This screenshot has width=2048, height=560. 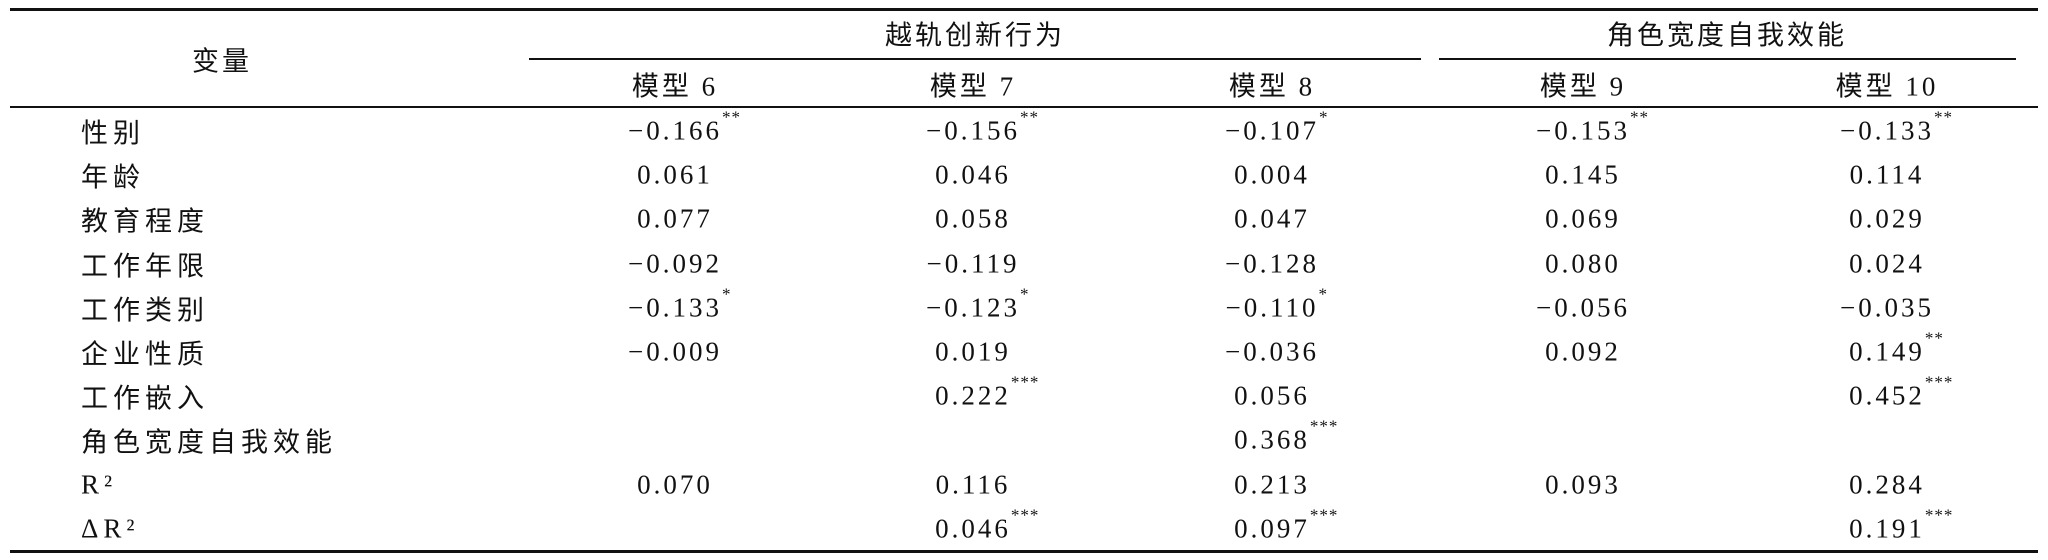 What do you see at coordinates (675, 484) in the screenshot?
I see `cell-value: 0.070` at bounding box center [675, 484].